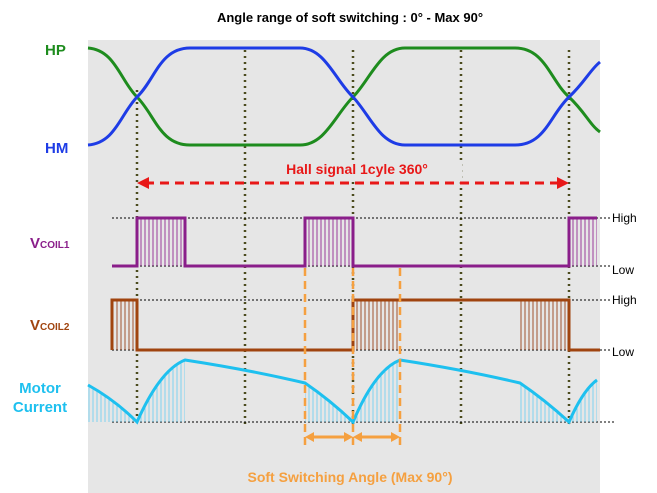 The image size is (657, 493). I want to click on cycle-label-bg, so click(357, 169).